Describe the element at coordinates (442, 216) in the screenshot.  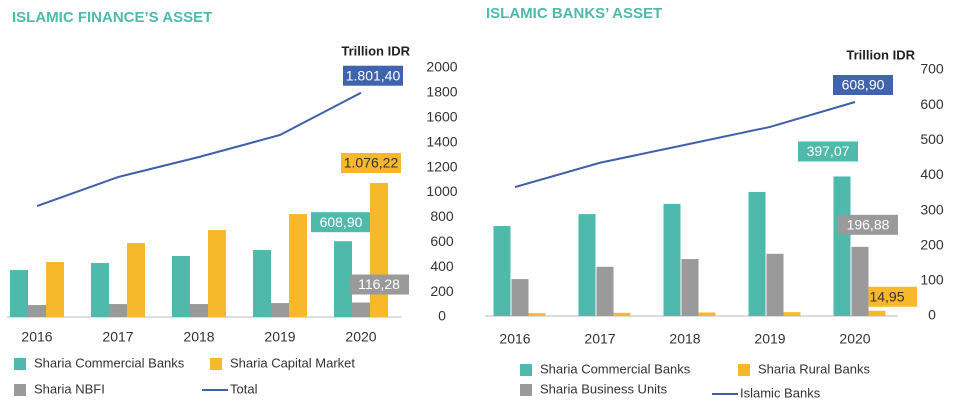
I see `y-tick-label: 800` at that location.